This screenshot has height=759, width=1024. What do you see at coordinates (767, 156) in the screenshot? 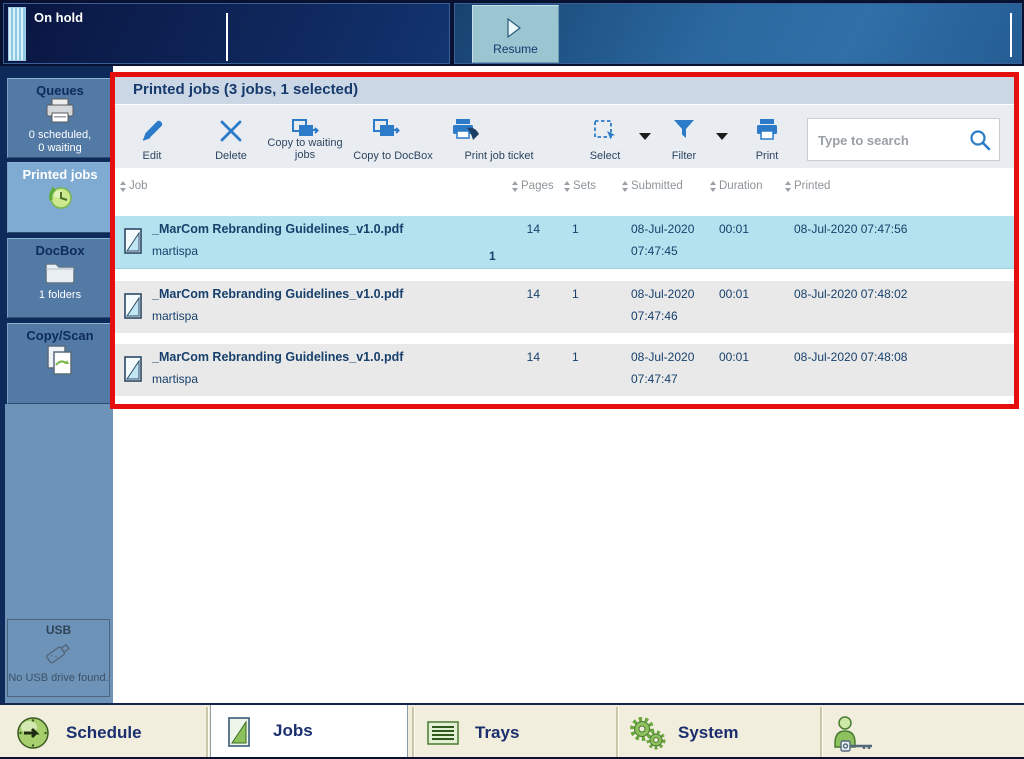
I see `print-button-label: Print` at bounding box center [767, 156].